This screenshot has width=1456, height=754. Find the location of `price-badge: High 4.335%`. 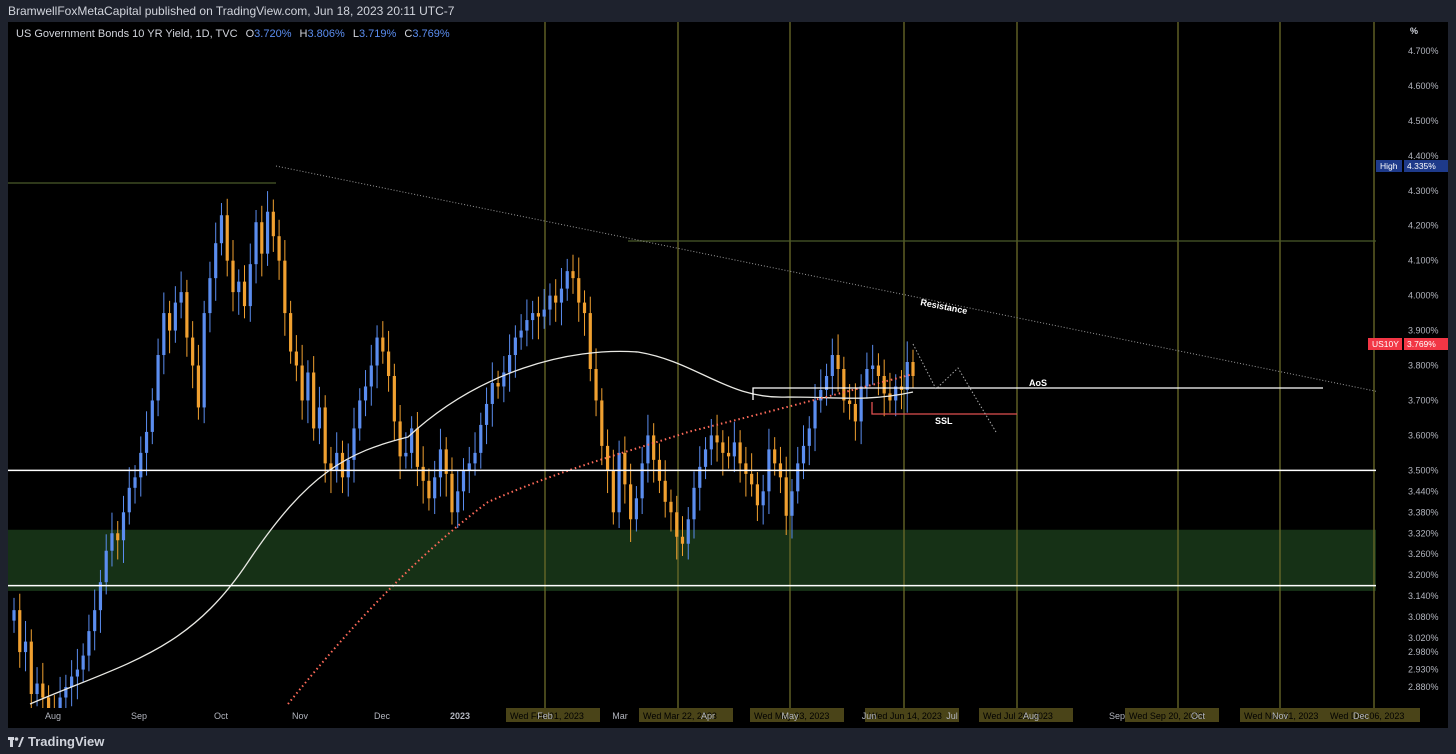

price-badge: High 4.335% is located at coordinates (1412, 166).